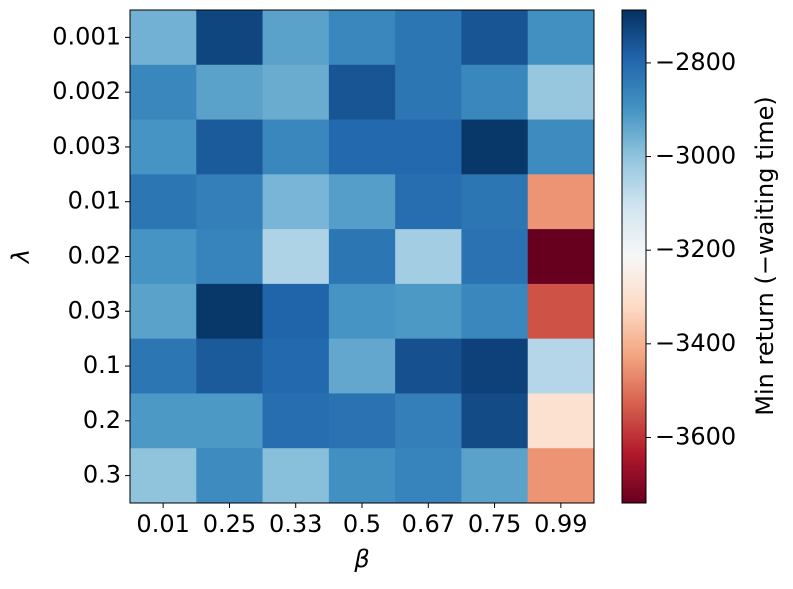  I want to click on x-tick-label: 0.25, so click(229, 524).